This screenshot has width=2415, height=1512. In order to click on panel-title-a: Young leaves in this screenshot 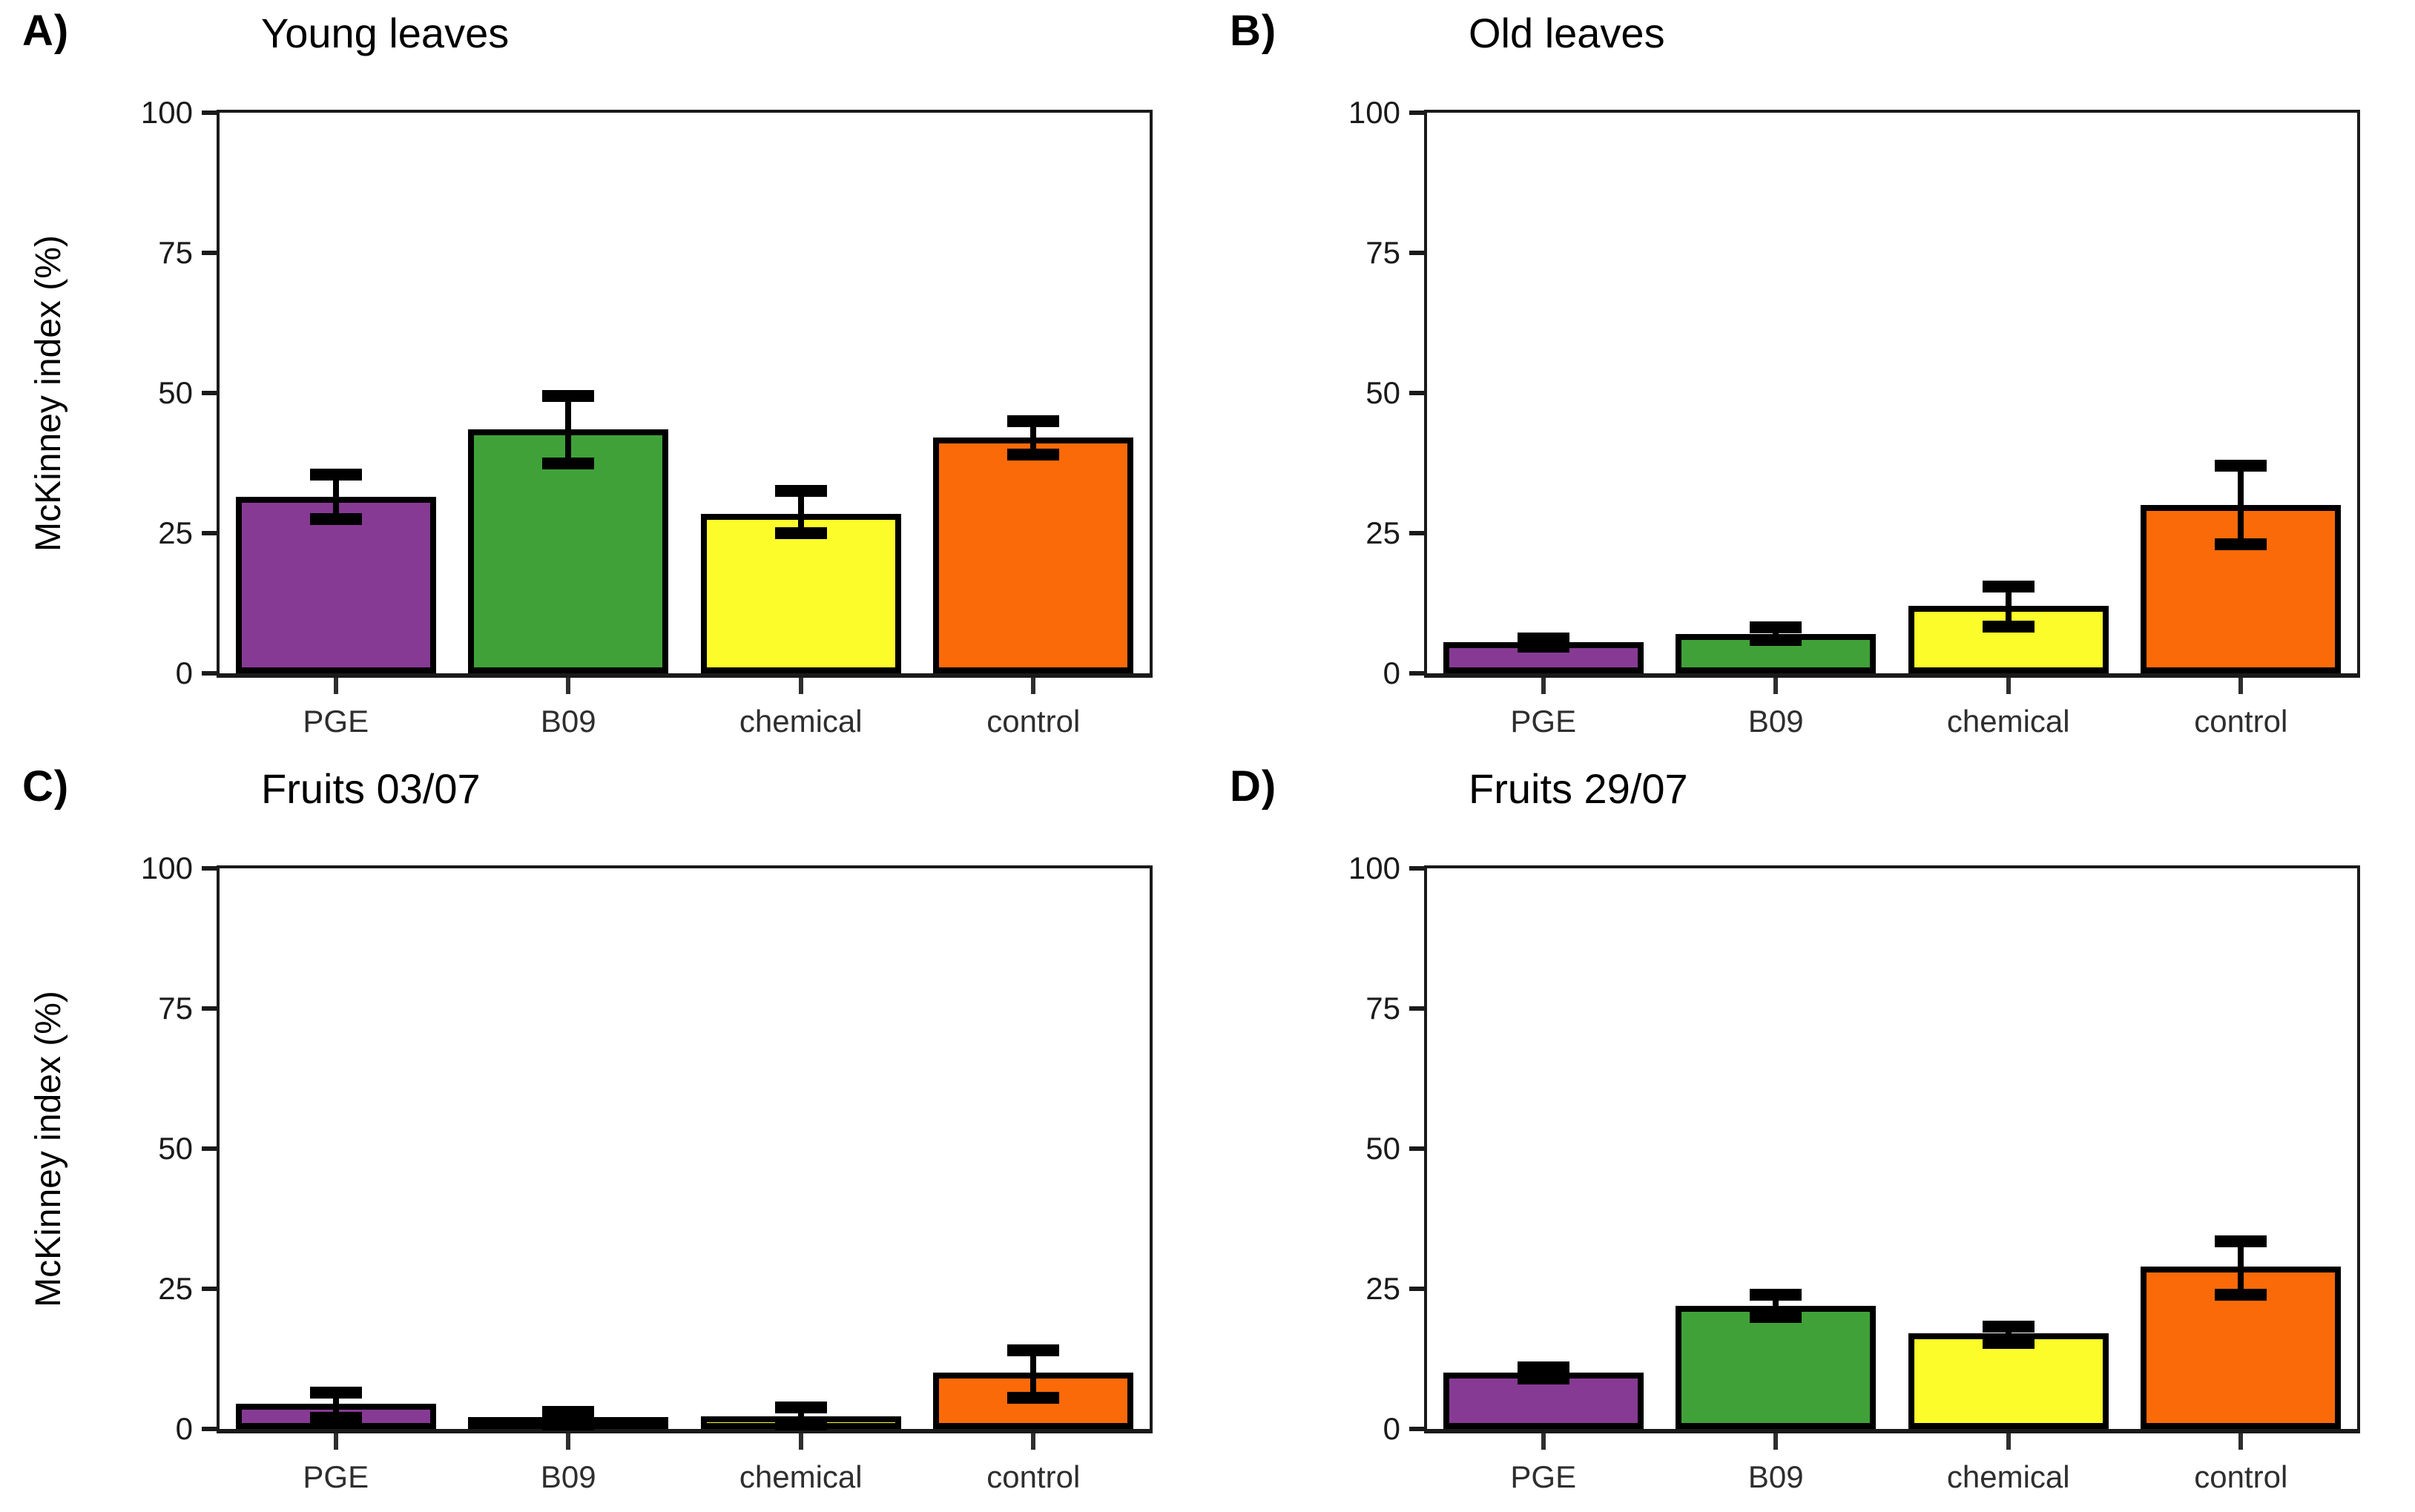, I will do `click(385, 33)`.